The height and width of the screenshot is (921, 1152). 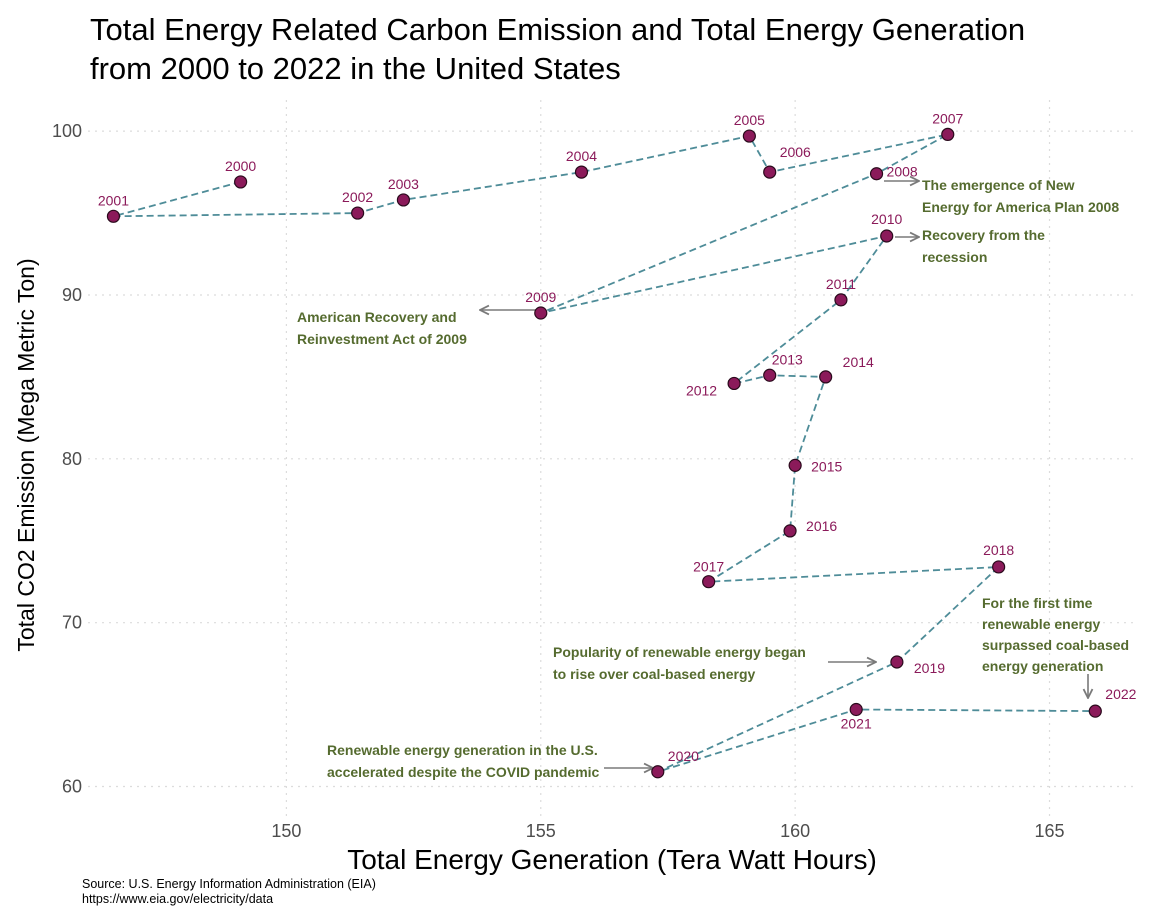 What do you see at coordinates (983, 235) in the screenshot?
I see `annotation-1-line-0: Recovery from the` at bounding box center [983, 235].